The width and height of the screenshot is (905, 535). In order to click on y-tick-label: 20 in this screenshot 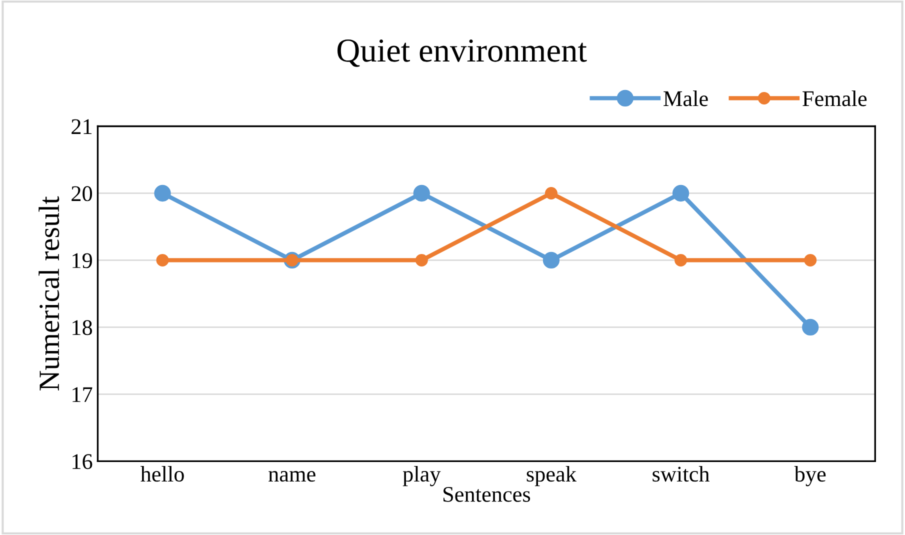, I will do `click(82, 194)`.